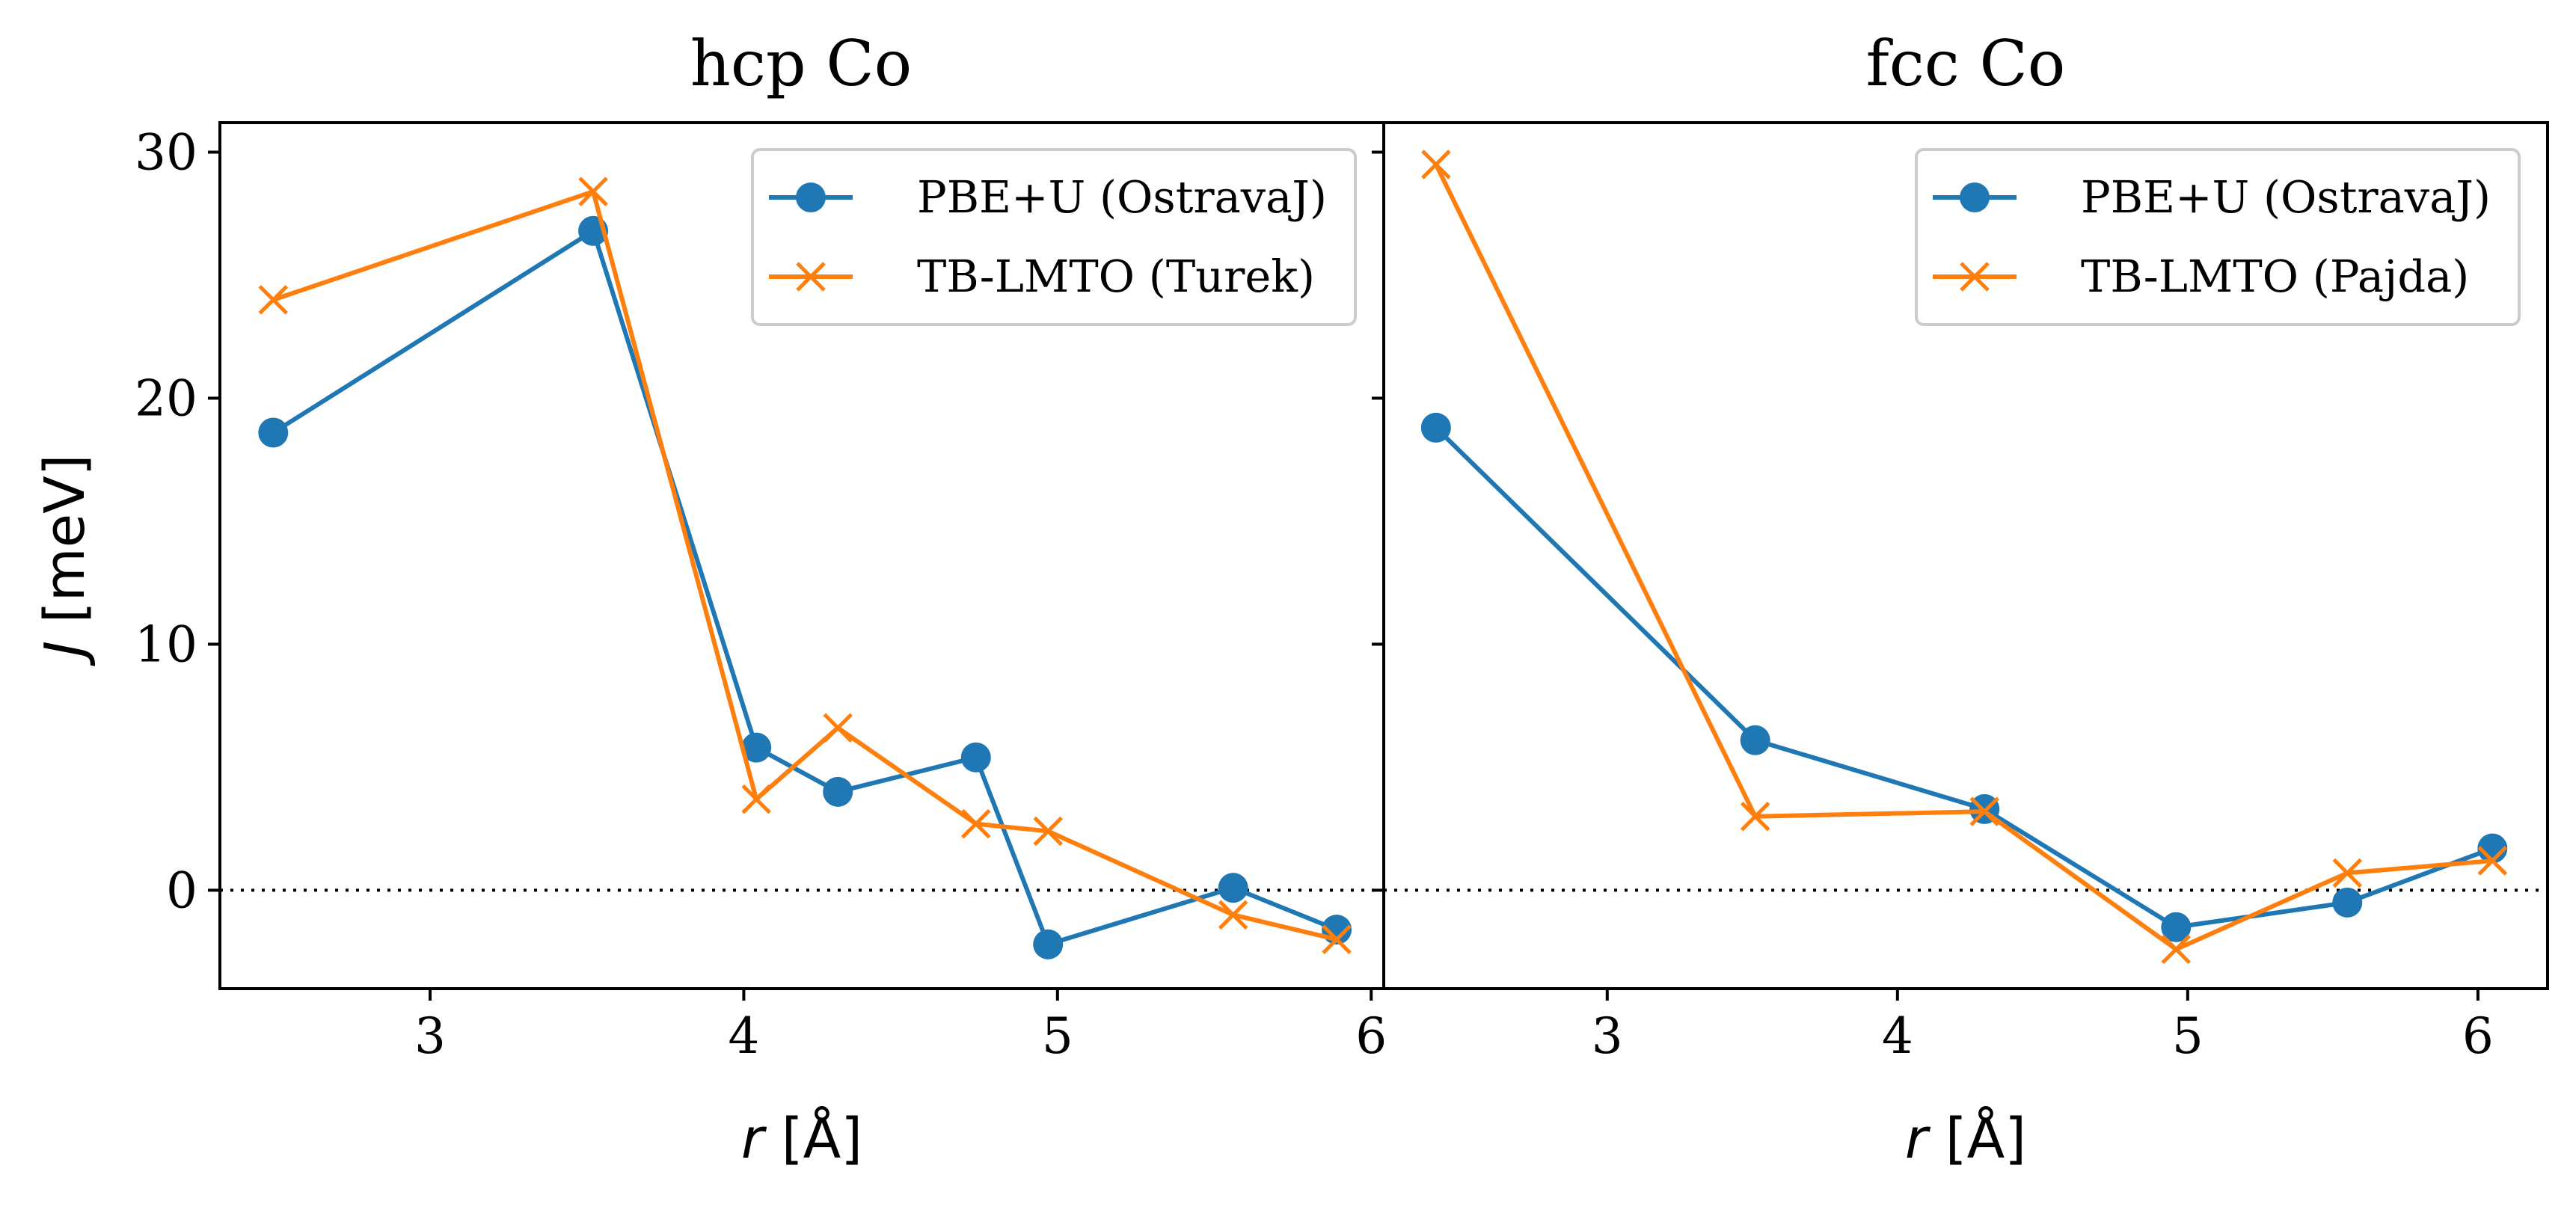 The width and height of the screenshot is (2576, 1213). What do you see at coordinates (1116, 277) in the screenshot?
I see `legend-label-2: TB-LMTO (Turek)` at bounding box center [1116, 277].